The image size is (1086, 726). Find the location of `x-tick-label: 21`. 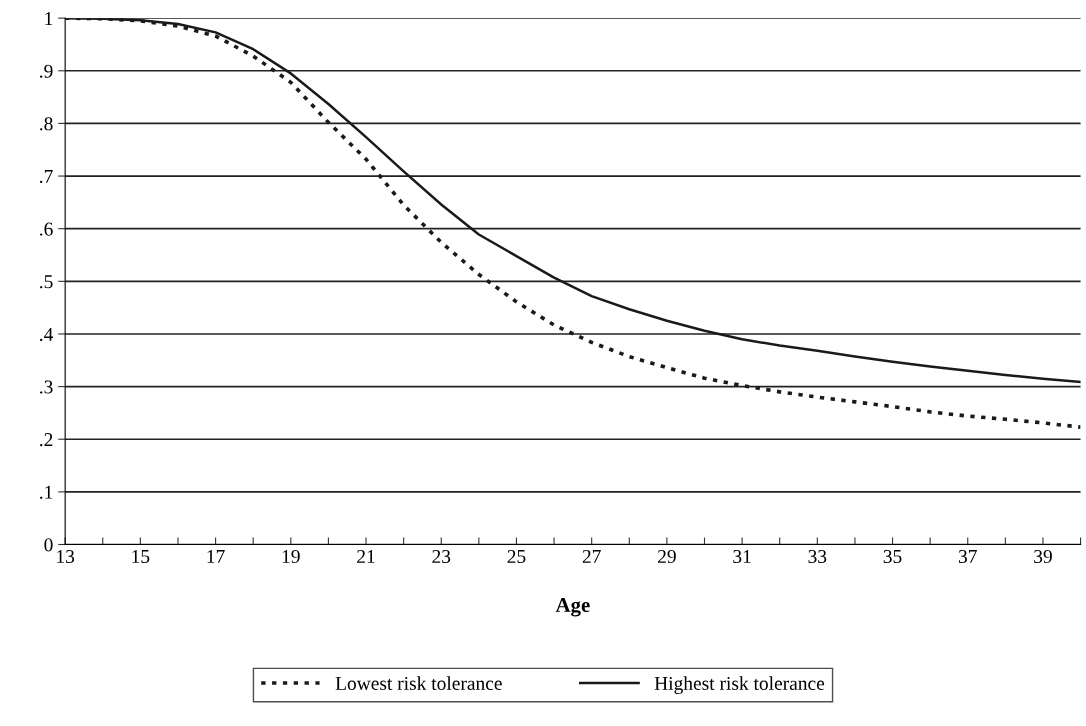

x-tick-label: 21 is located at coordinates (366, 556).